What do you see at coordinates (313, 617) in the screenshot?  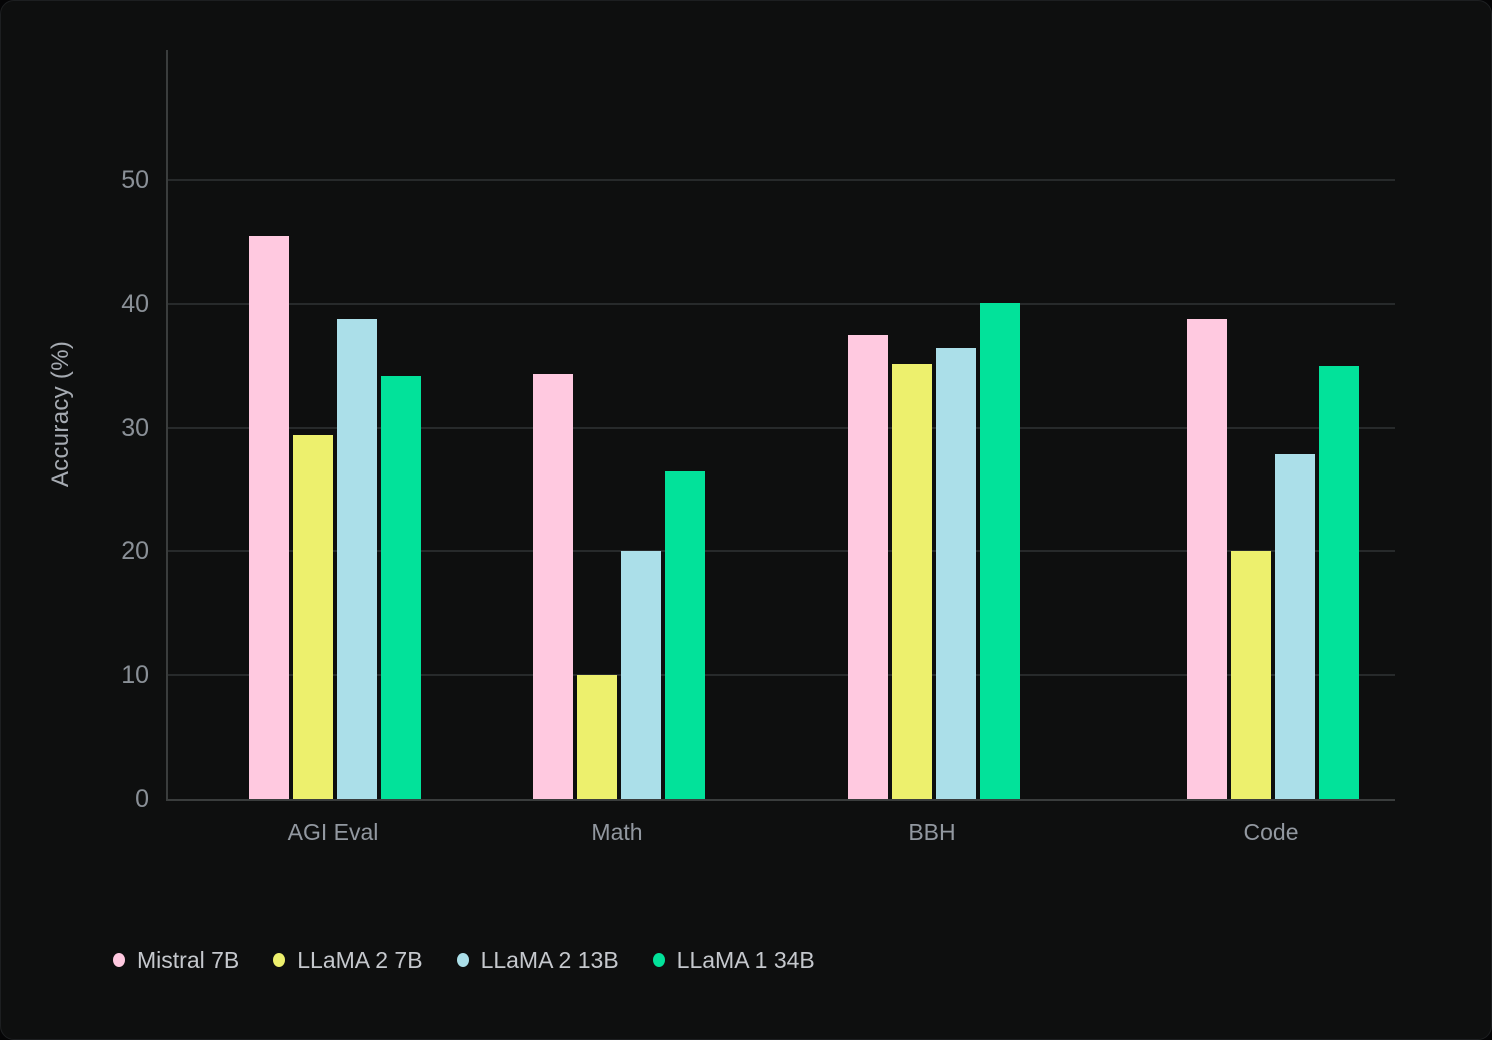 I see `bar-llama-2-7b-agi-eval` at bounding box center [313, 617].